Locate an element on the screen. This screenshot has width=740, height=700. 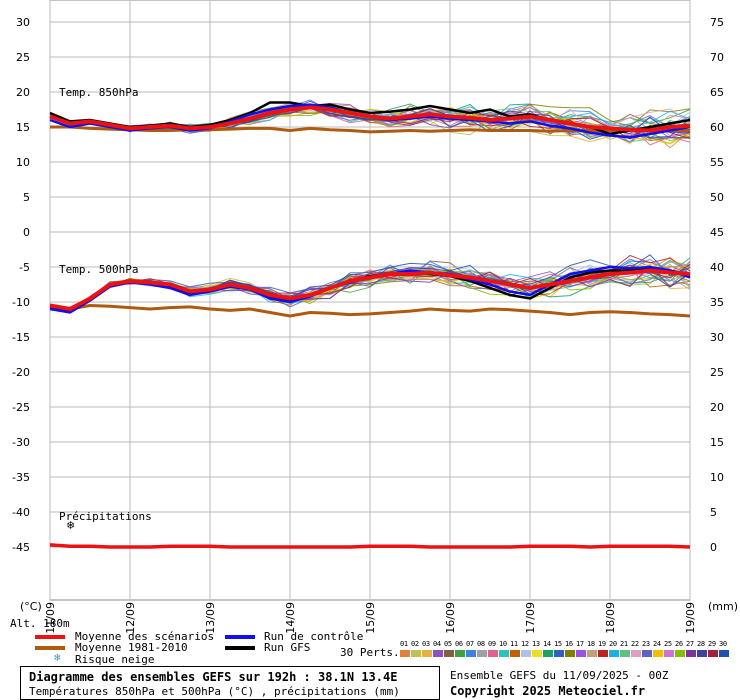
left-tick-label: 5 is located at coordinates (26, 197).